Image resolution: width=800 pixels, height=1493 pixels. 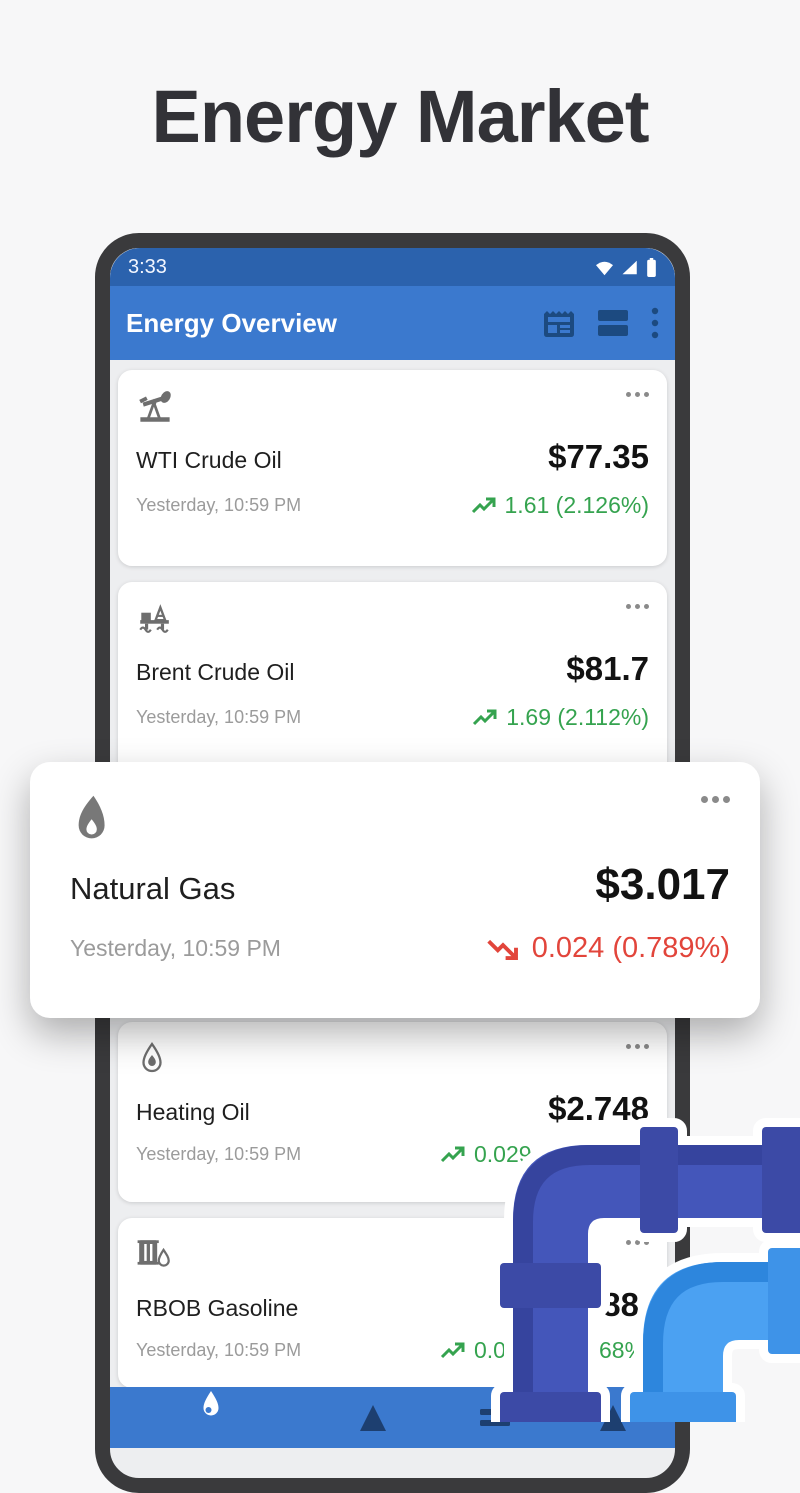 I want to click on cellular-signal-icon, so click(x=629, y=267).